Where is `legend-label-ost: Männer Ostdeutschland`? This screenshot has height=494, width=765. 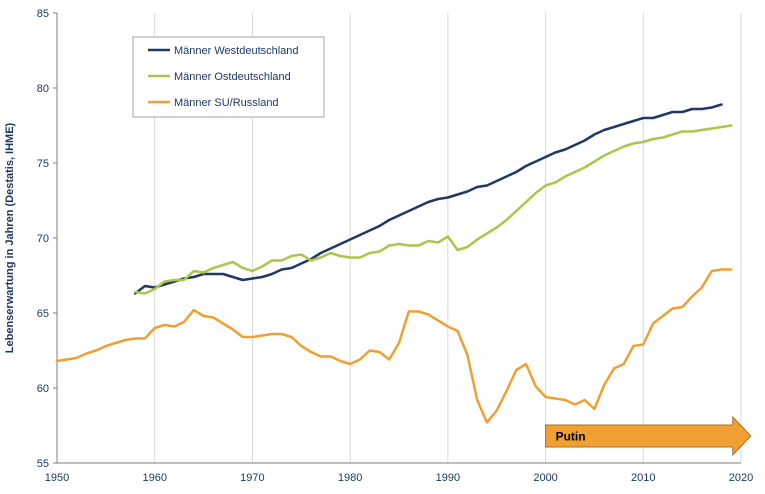 legend-label-ost: Männer Ostdeutschland is located at coordinates (232, 77).